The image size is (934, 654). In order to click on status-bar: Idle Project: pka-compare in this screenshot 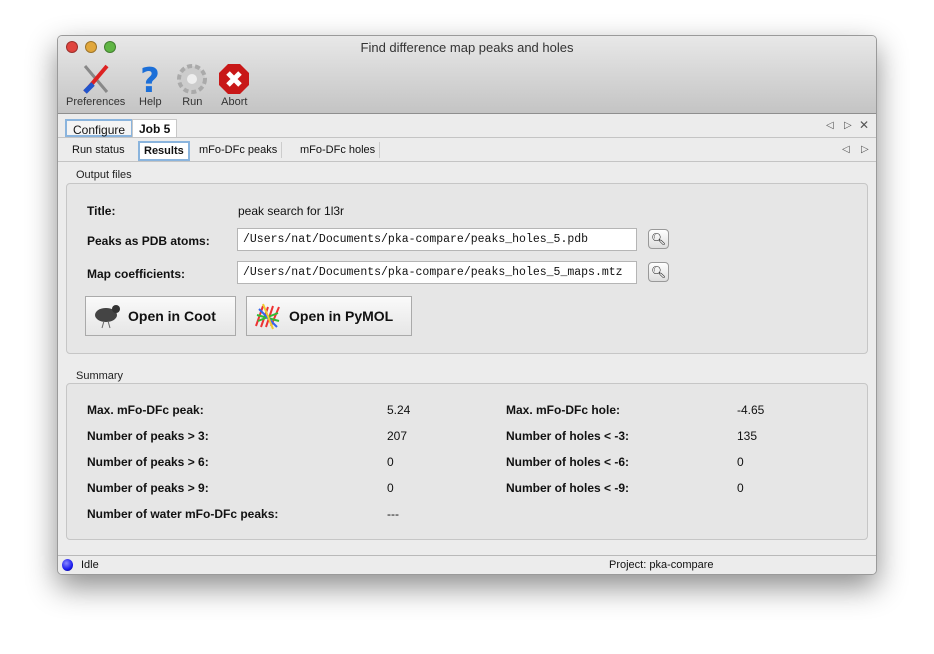, I will do `click(467, 564)`.